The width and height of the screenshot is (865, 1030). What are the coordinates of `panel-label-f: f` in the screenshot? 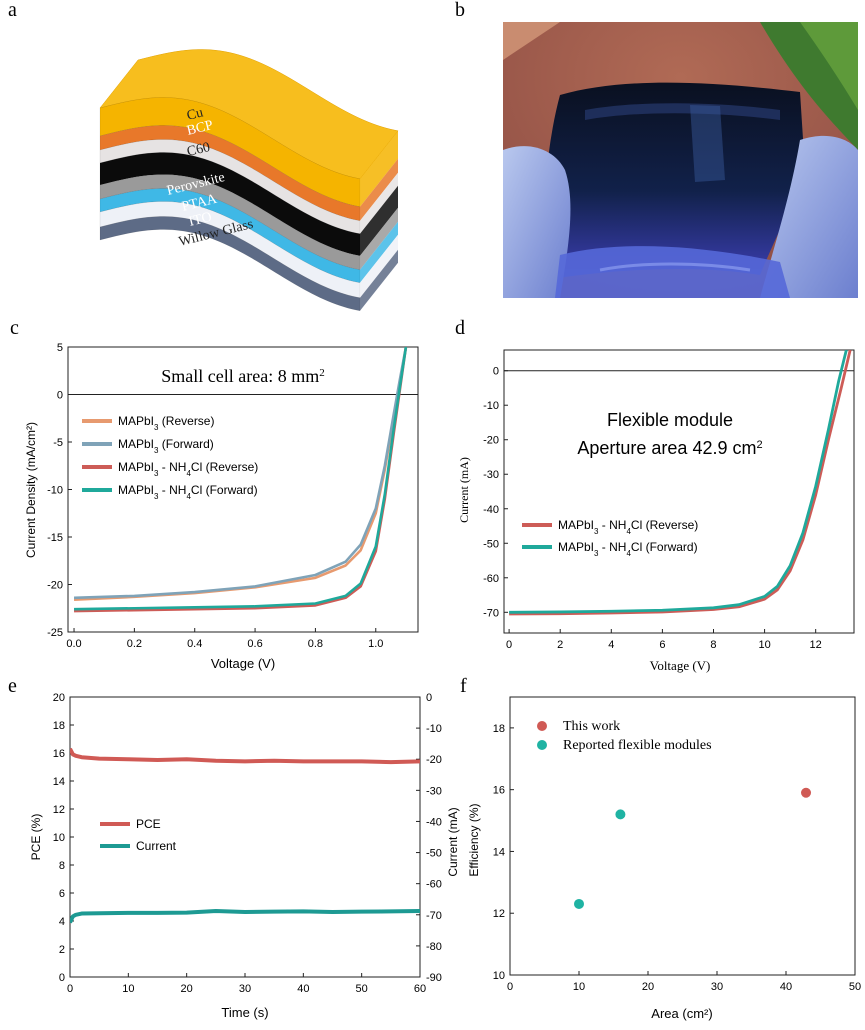 It's located at (463, 686).